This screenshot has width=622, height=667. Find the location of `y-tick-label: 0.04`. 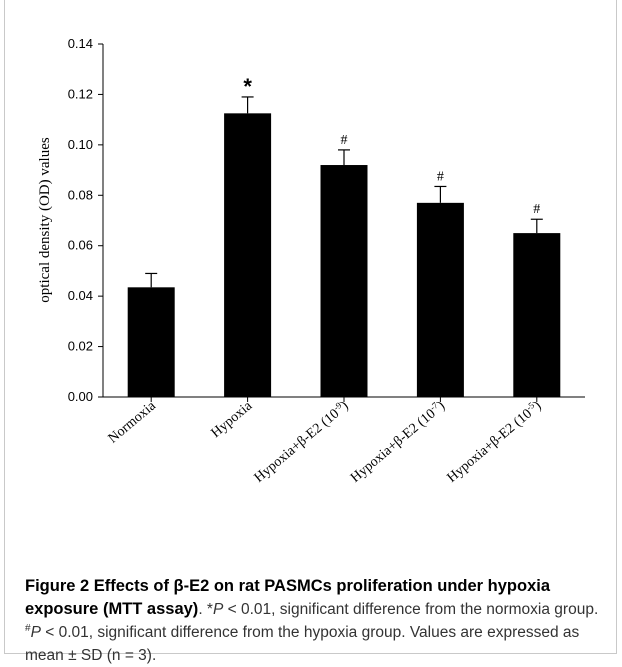

y-tick-label: 0.04 is located at coordinates (80, 295).